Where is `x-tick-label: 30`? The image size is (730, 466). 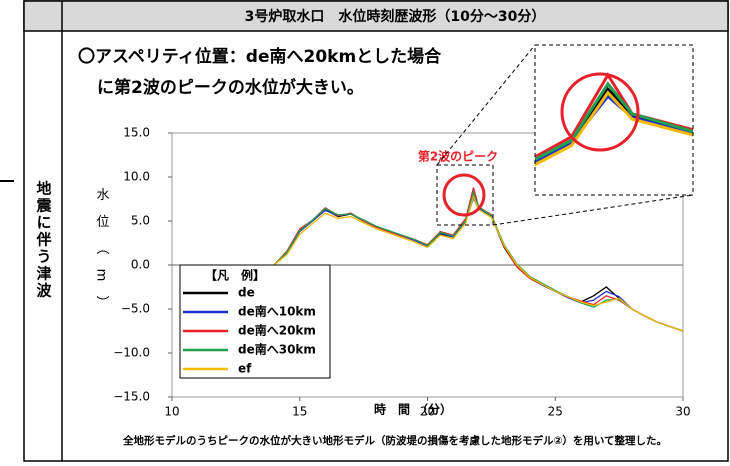 x-tick-label: 30 is located at coordinates (682, 412).